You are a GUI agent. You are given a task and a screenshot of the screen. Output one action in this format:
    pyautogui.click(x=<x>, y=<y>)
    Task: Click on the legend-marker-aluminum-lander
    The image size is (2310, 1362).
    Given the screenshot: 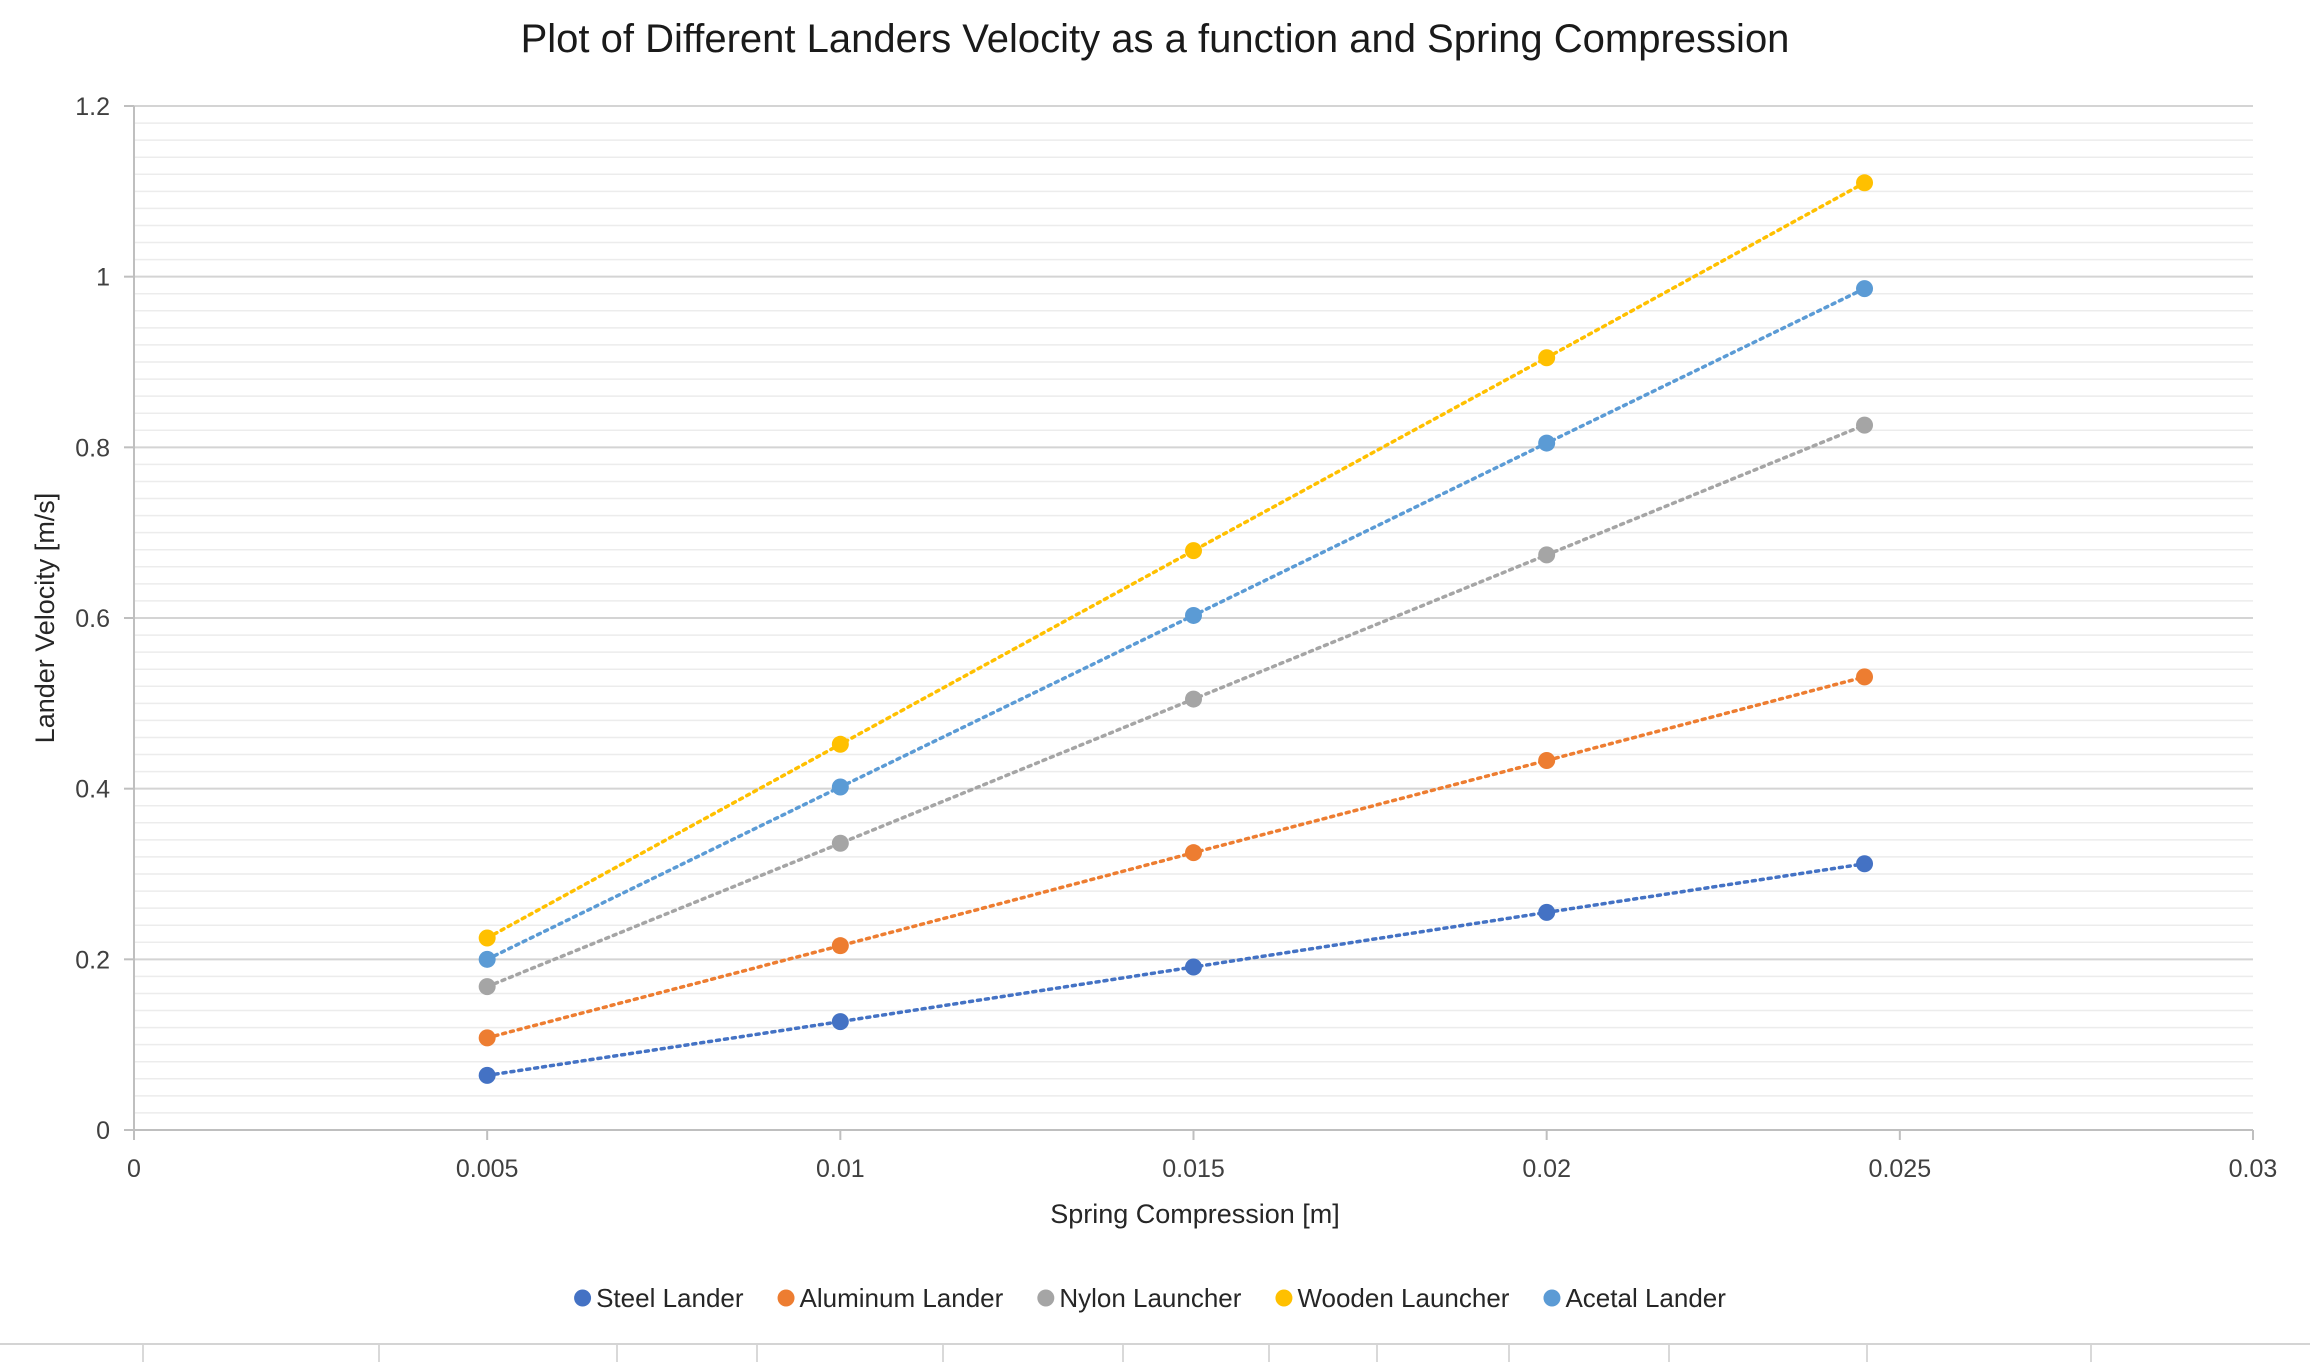 What is the action you would take?
    pyautogui.click(x=786, y=1298)
    